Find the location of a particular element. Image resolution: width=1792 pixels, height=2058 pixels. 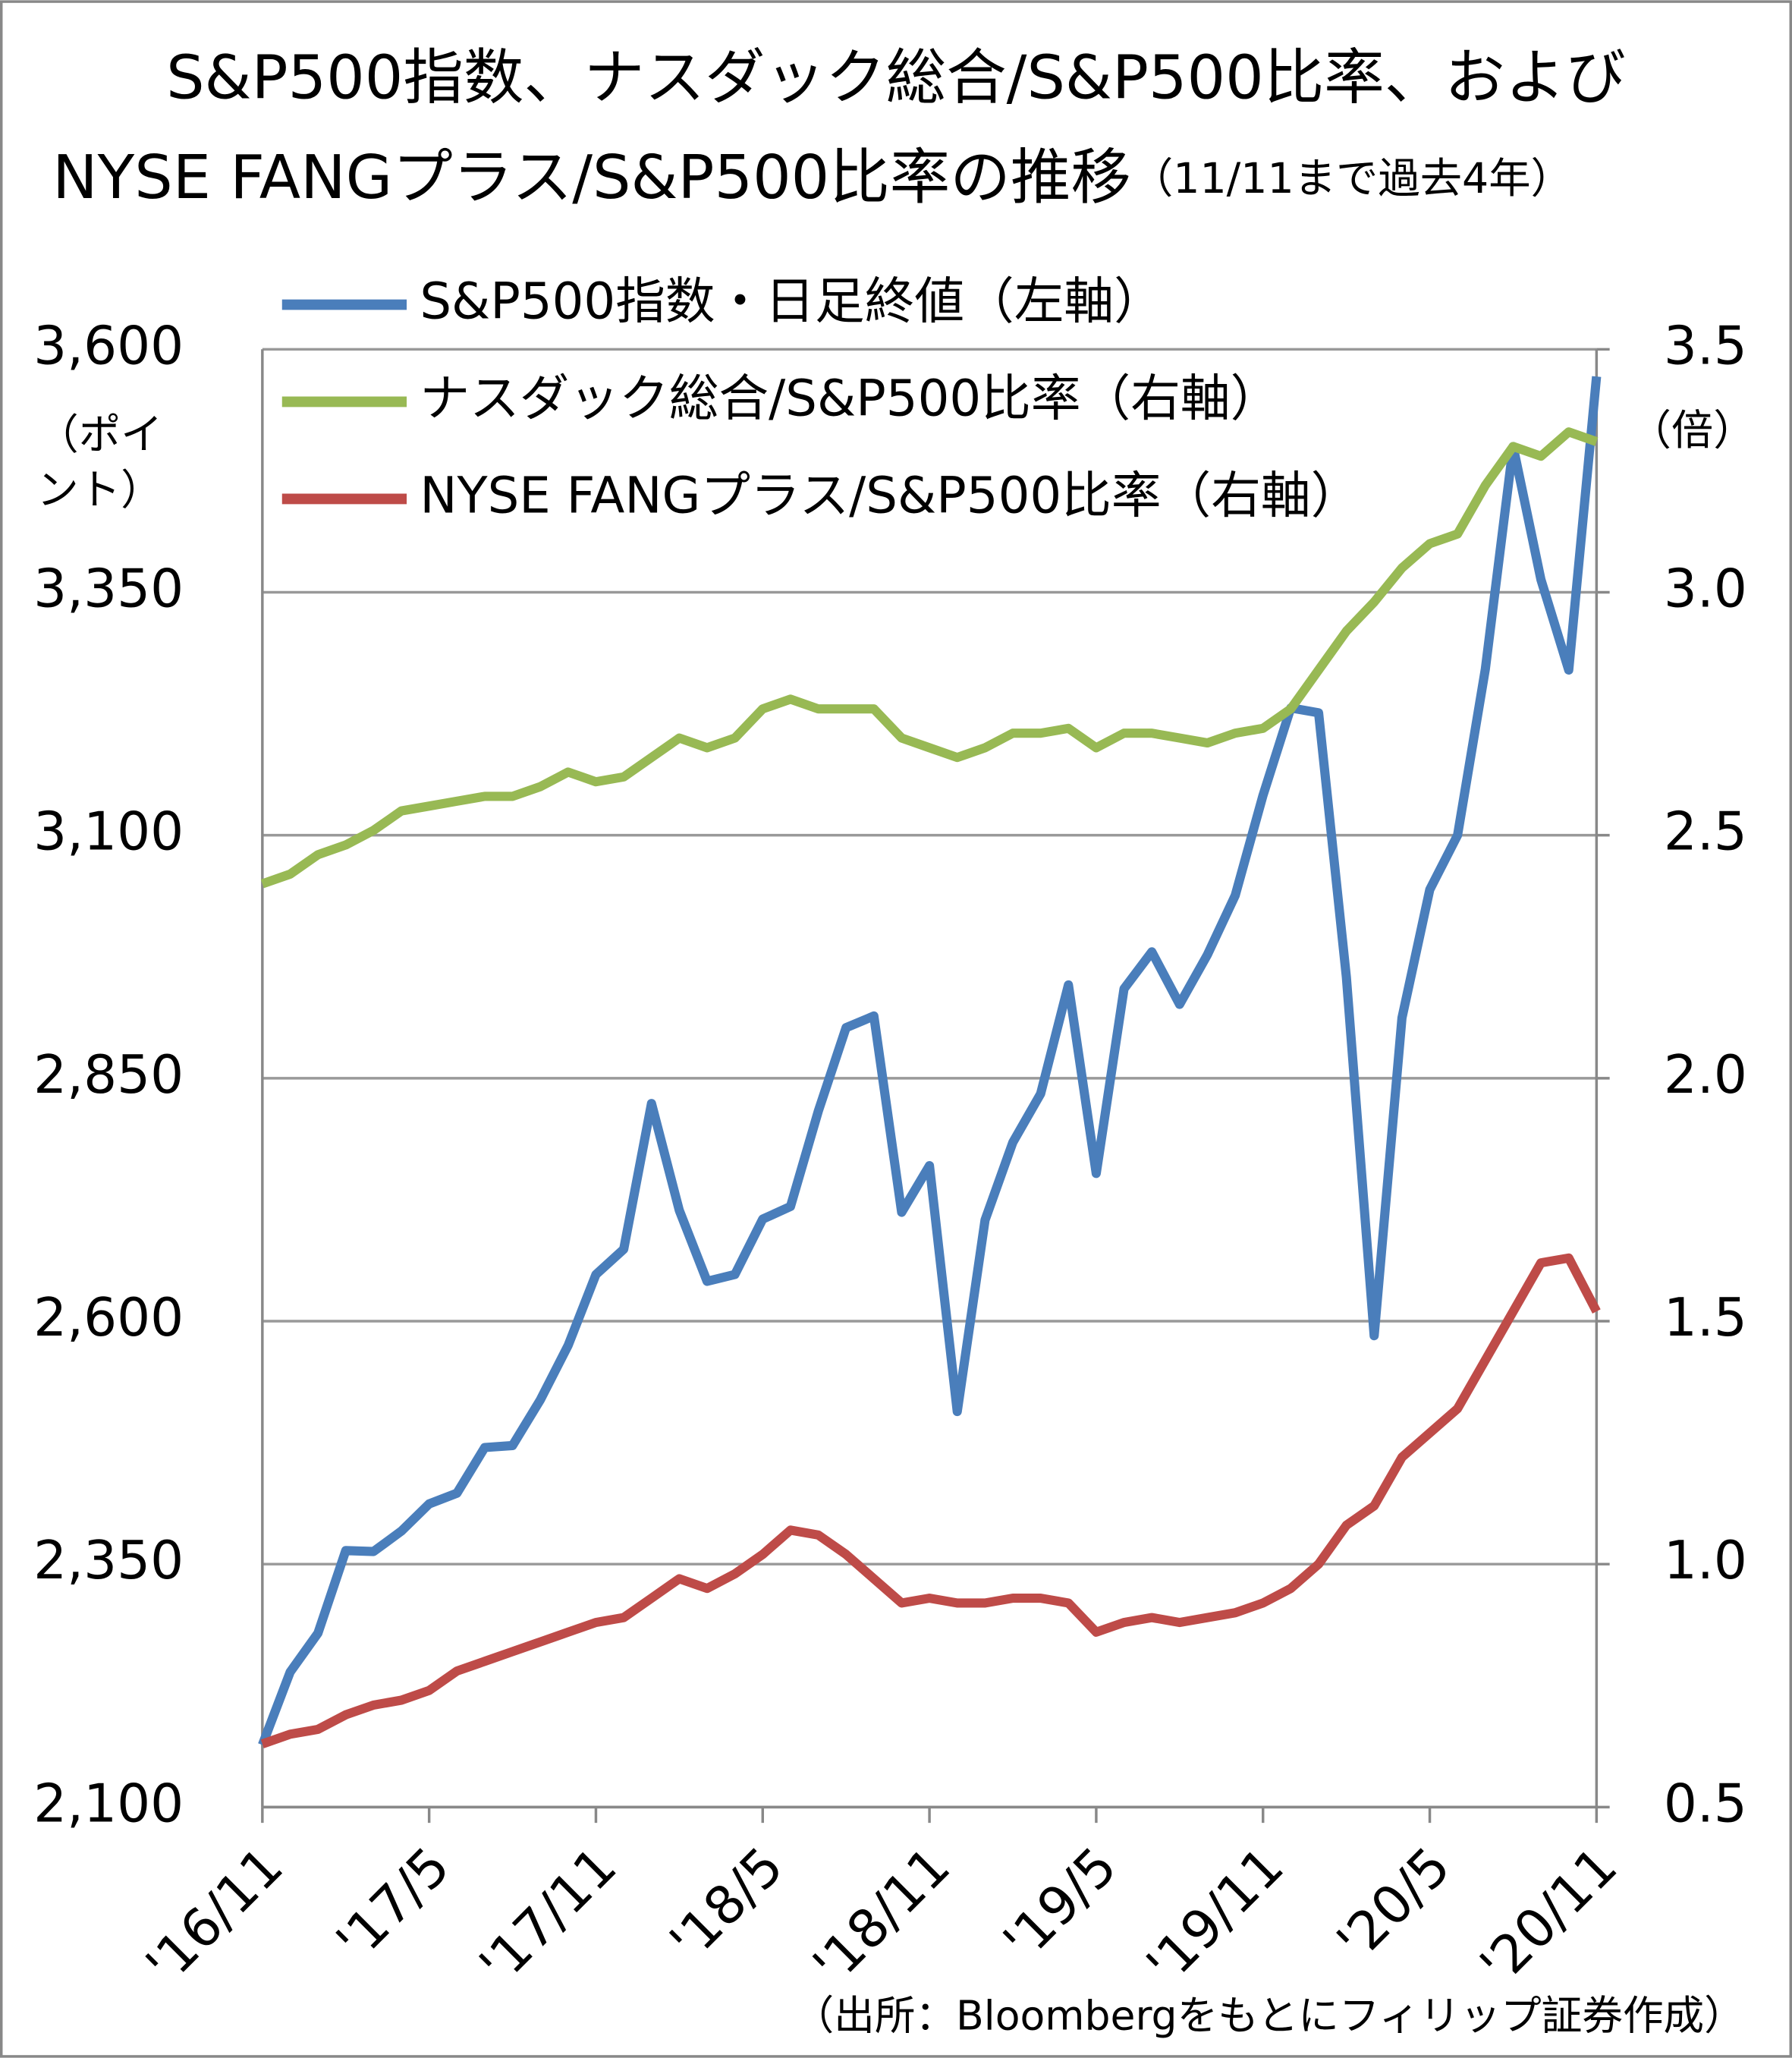

title-line2: NYSE FANGプラス/S&P500比率の推移 is located at coordinates (591, 177).